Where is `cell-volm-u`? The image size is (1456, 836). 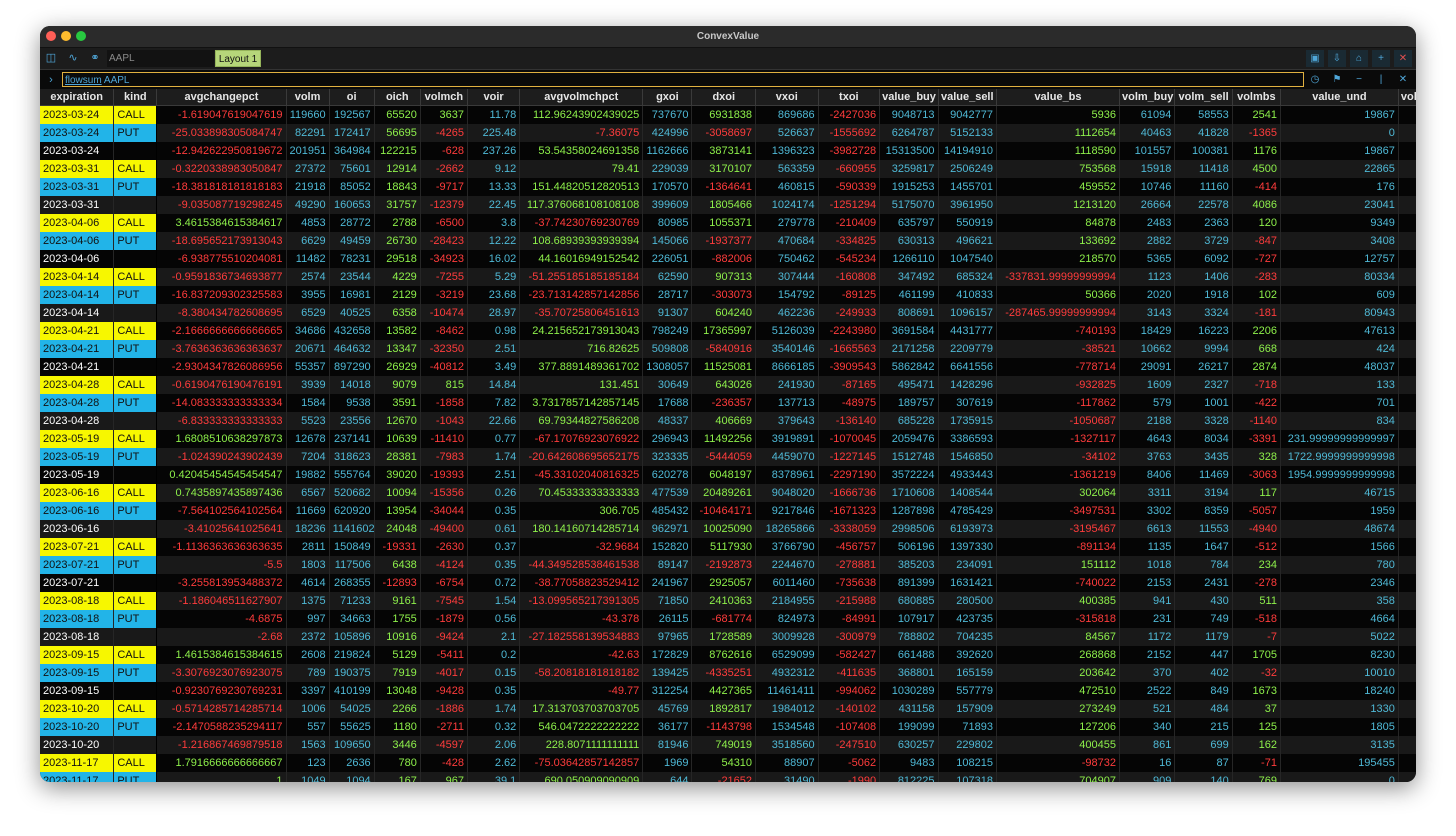 cell-volm-u is located at coordinates (1407, 385).